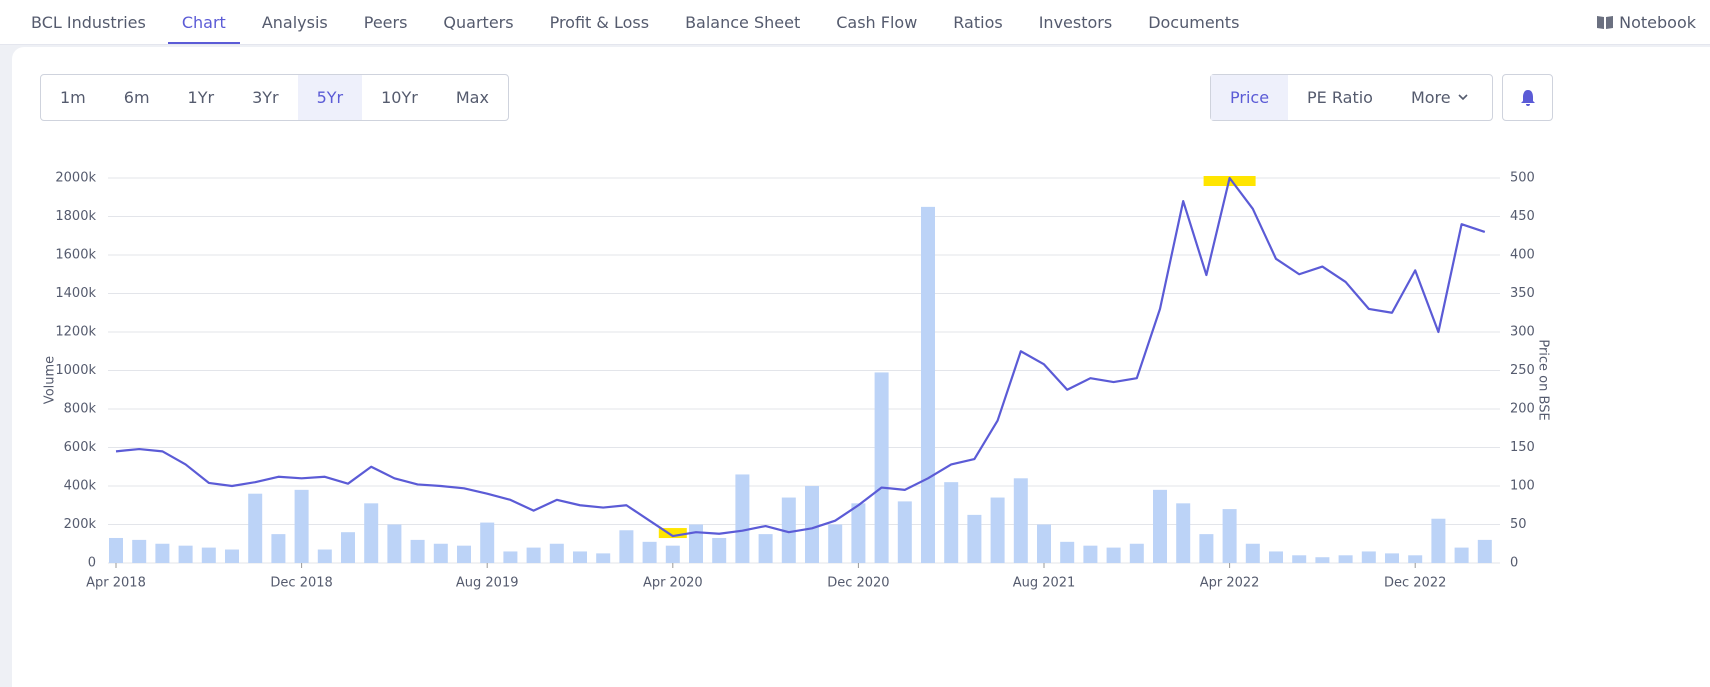  Describe the element at coordinates (472, 97) in the screenshot. I see `period-button: Max` at that location.